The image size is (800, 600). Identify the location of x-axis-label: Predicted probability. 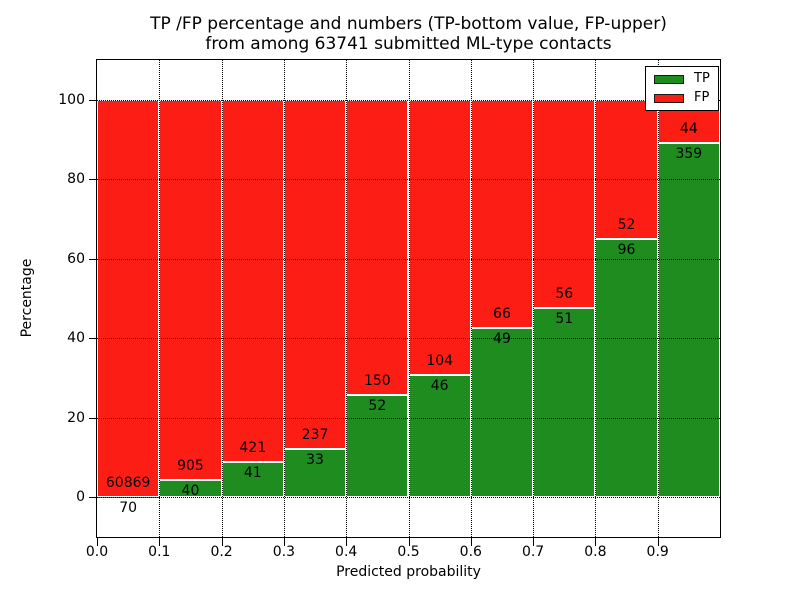
(408, 572).